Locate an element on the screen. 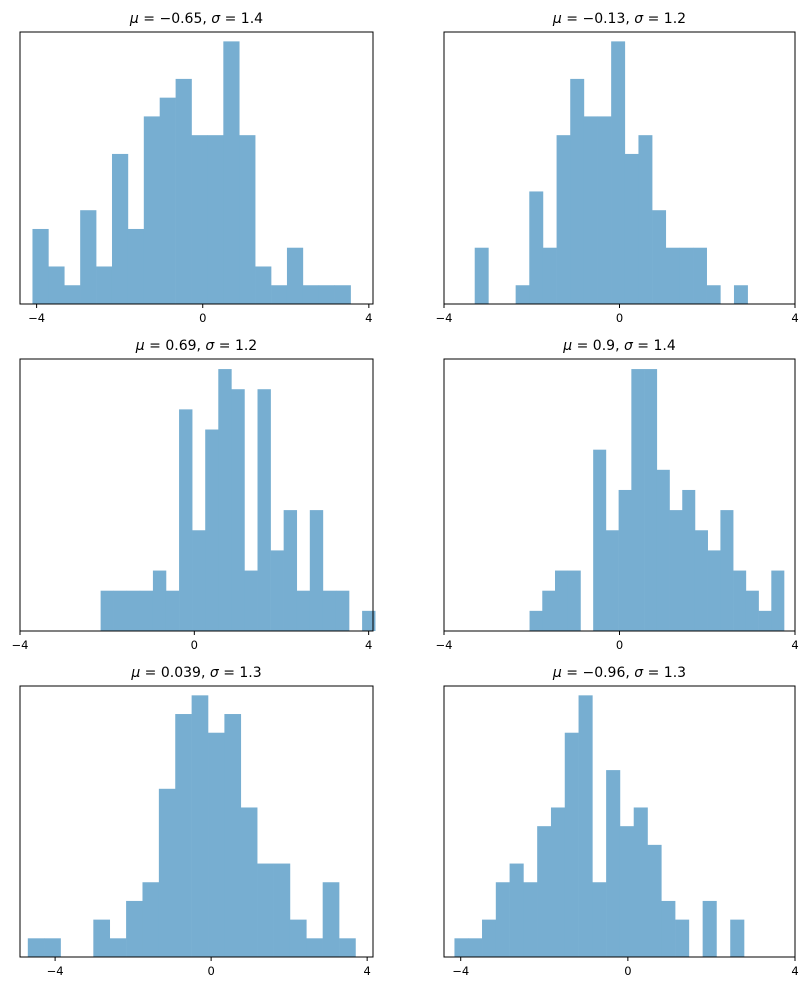 This screenshot has width=809, height=994. panel-title: μ = 0.039, σ = 1.3 is located at coordinates (195, 673).